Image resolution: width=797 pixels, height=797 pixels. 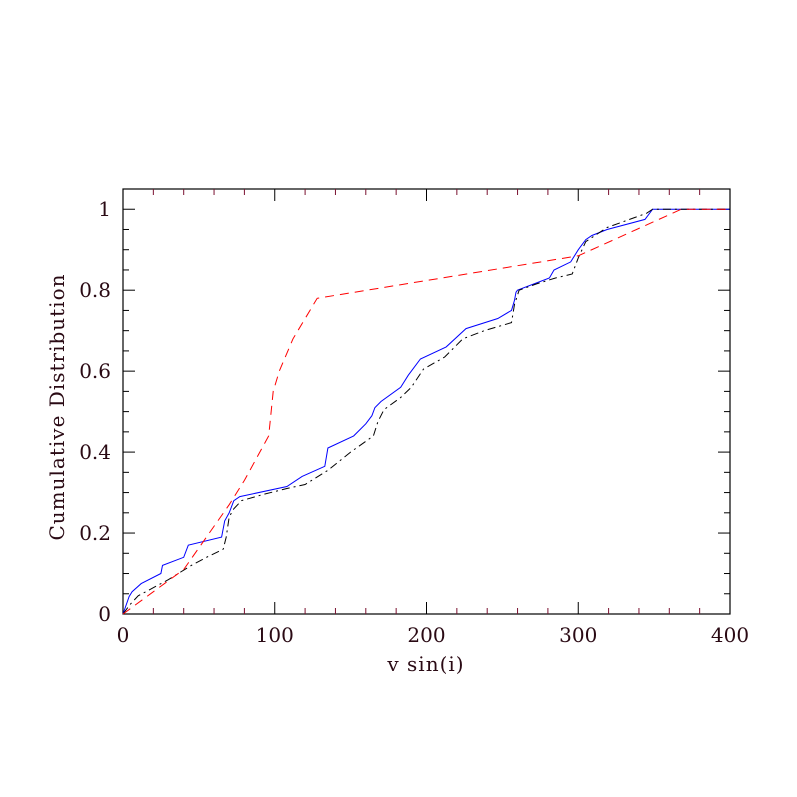 What do you see at coordinates (104, 209) in the screenshot?
I see `y-tick-label: 1` at bounding box center [104, 209].